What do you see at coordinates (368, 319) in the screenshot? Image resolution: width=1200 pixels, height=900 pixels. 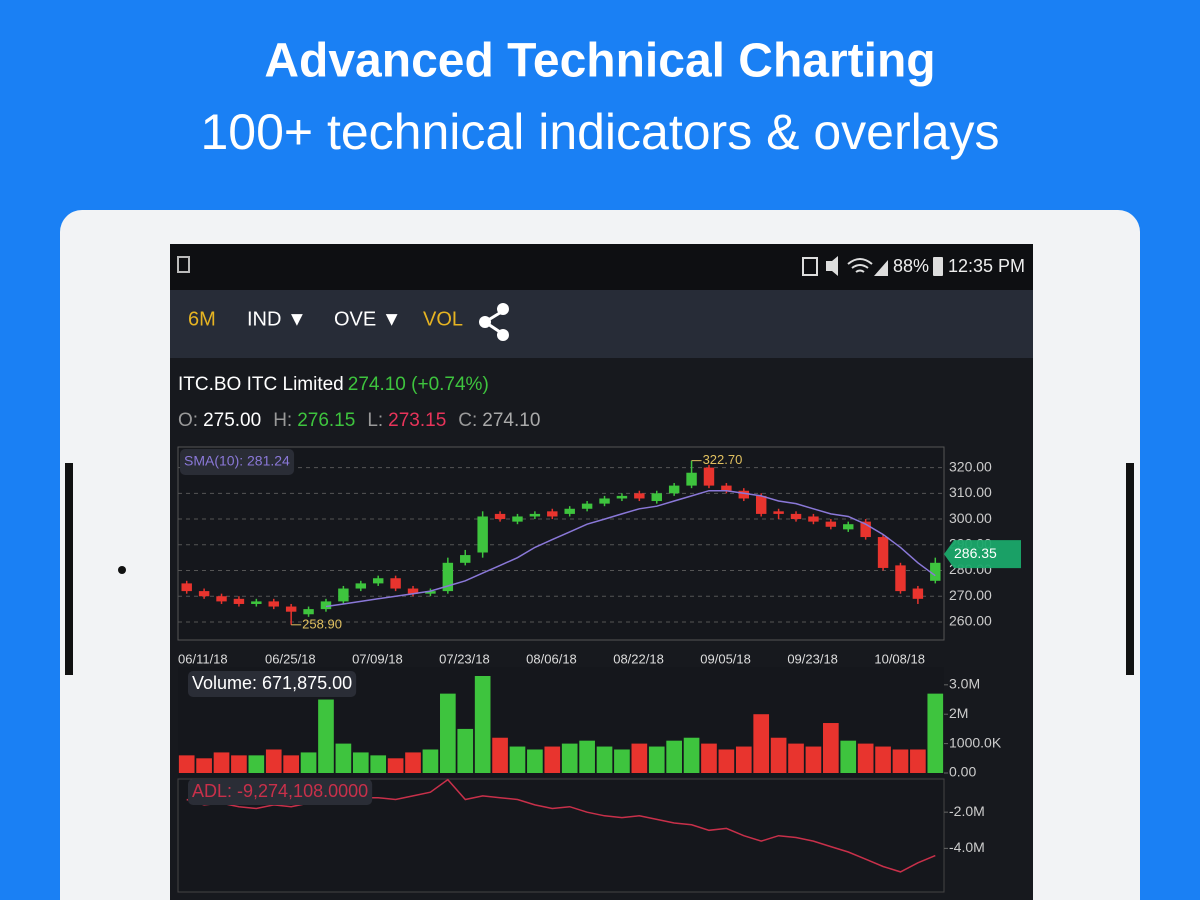 I see `overlays-menu: OVE ▼` at bounding box center [368, 319].